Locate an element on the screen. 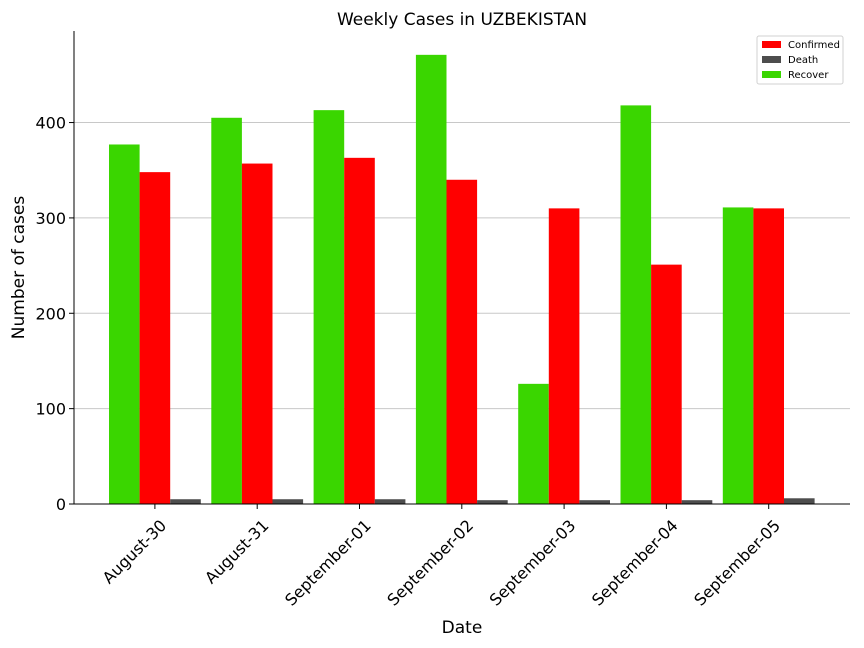 This screenshot has width=864, height=648. y-ticks: 0 100 200 300 400 is located at coordinates (54, 314).